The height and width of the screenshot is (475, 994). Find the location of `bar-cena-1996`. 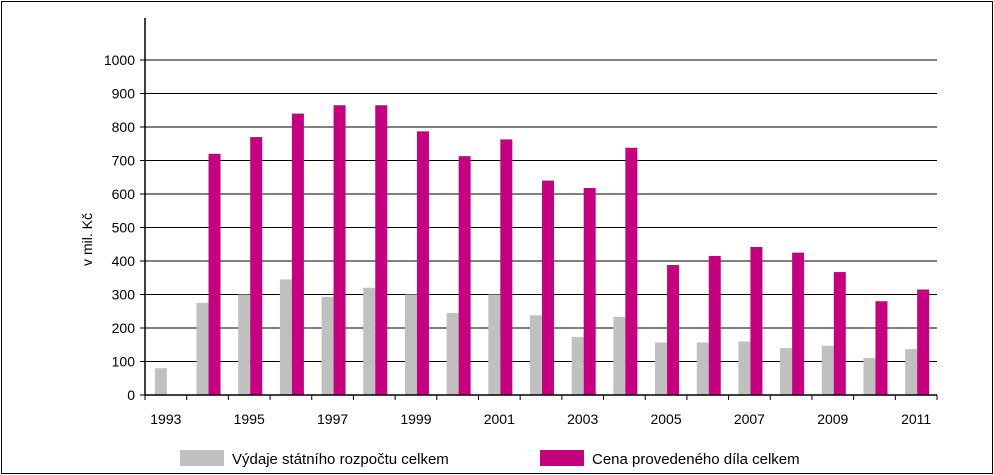

bar-cena-1996 is located at coordinates (297, 254).